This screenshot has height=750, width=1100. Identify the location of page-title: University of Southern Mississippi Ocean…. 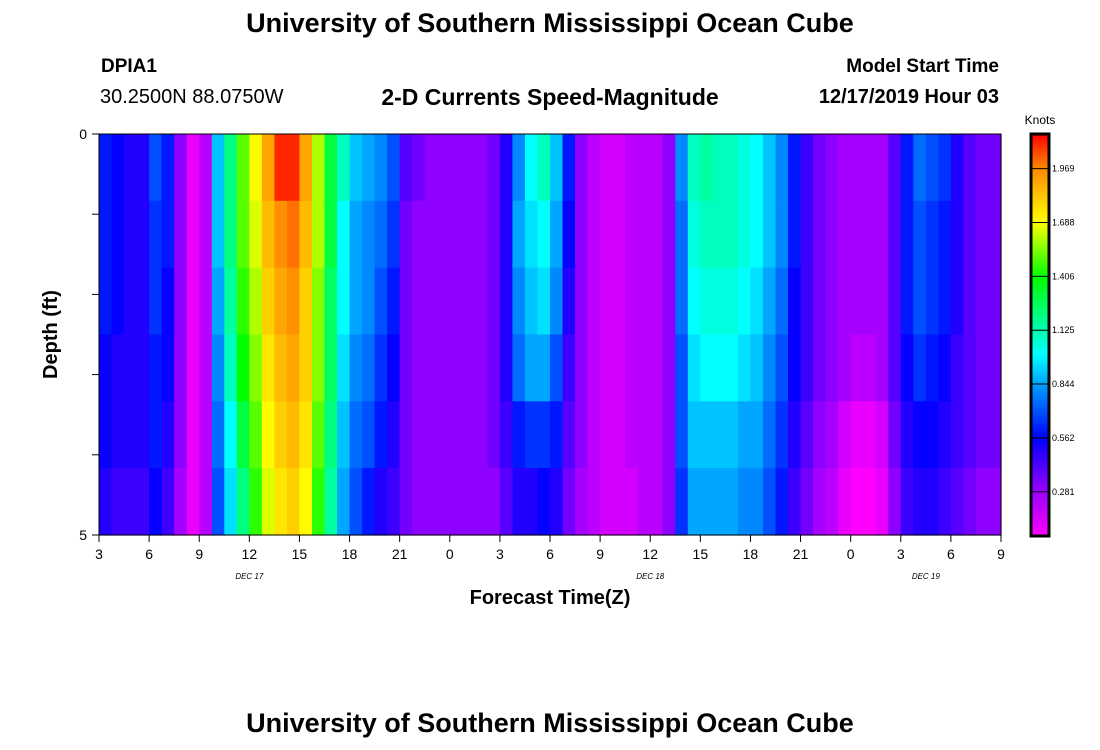
(550, 23).